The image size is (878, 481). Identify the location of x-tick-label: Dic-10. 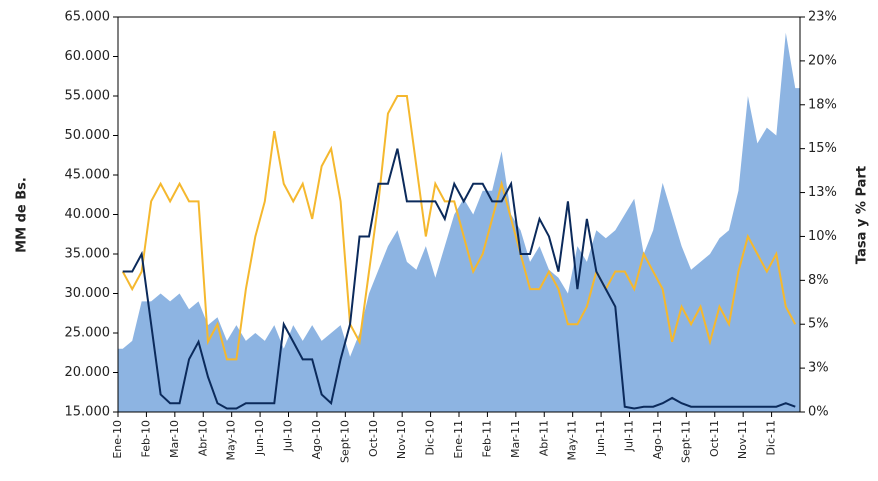
(430, 438).